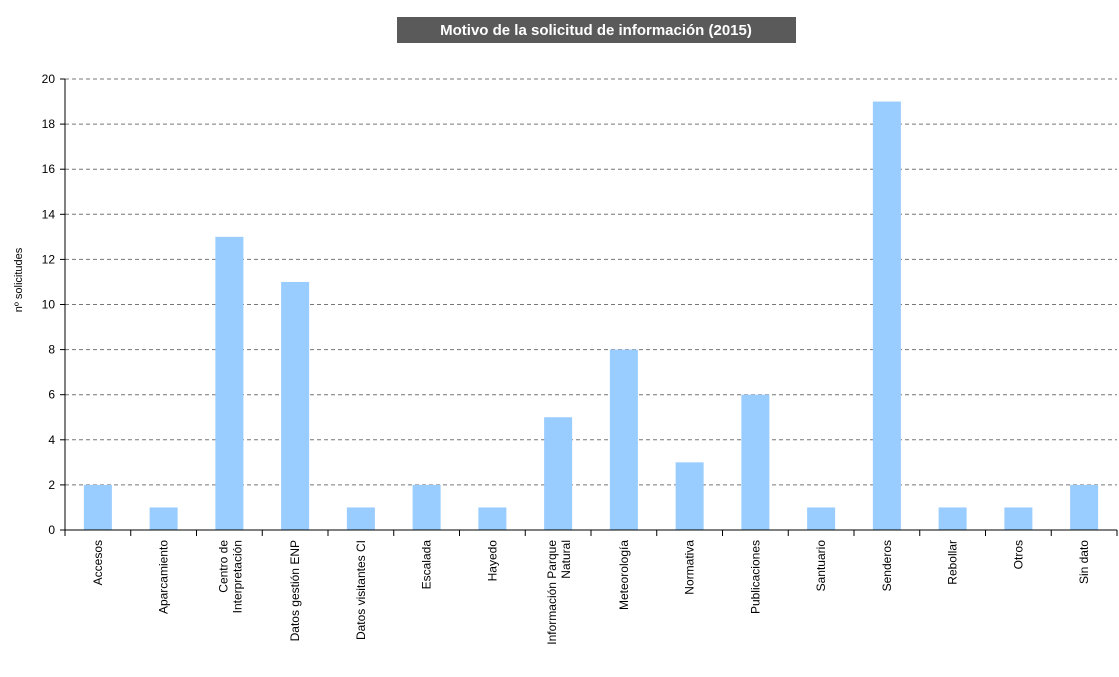 This screenshot has height=677, width=1119. I want to click on x-tick-label: Centro deInterpretación, so click(230, 577).